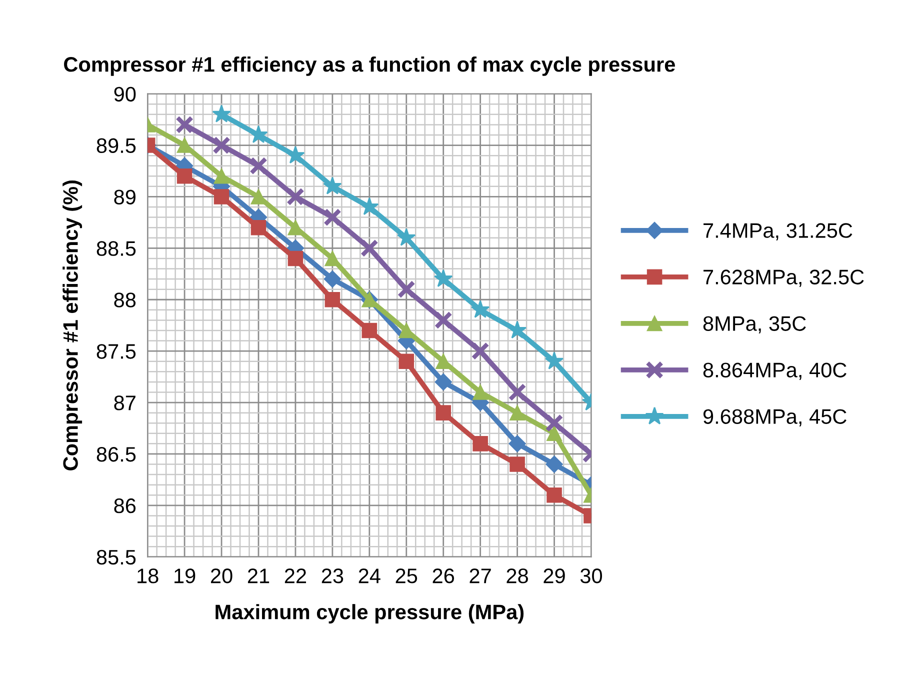 This screenshot has width=911, height=675. I want to click on x-tick-label: 29, so click(554, 576).